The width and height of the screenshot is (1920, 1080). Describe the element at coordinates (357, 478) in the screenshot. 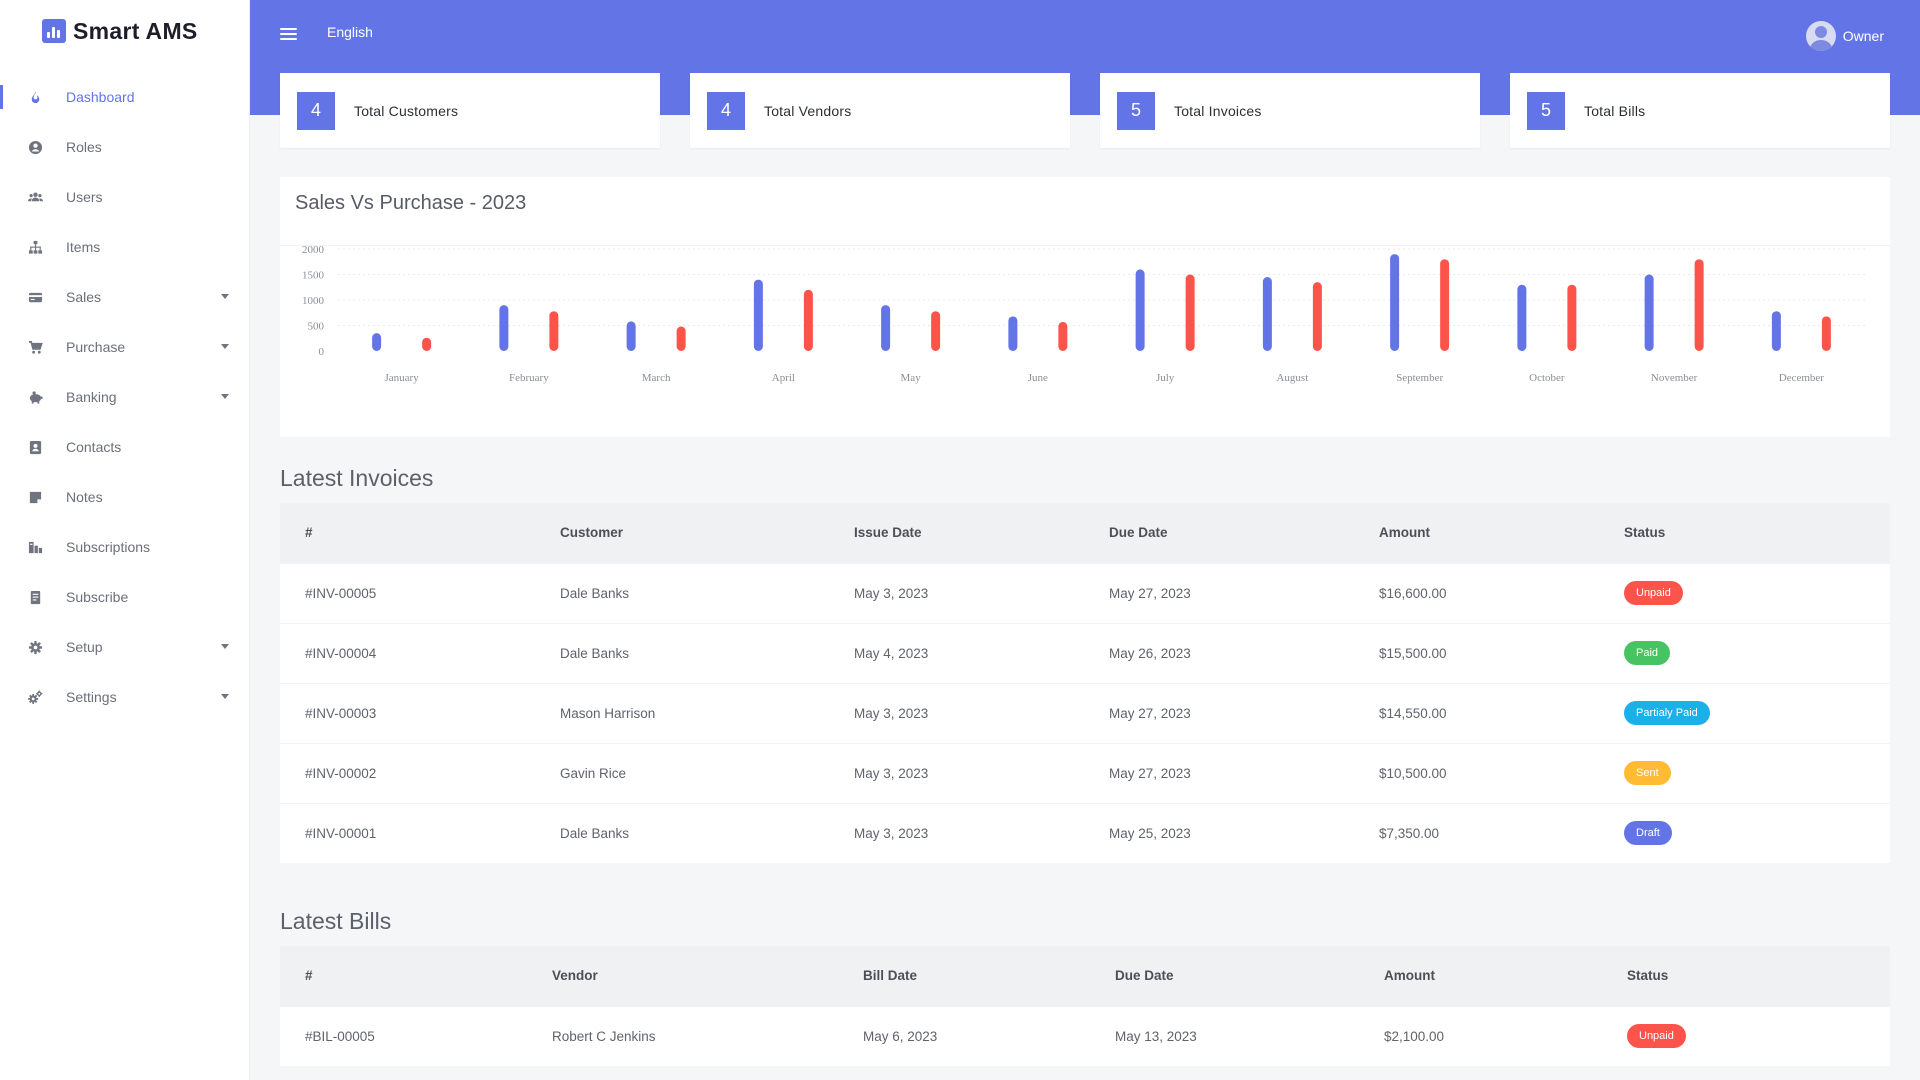

I see `latest-invoices-title: Latest Invoices` at that location.